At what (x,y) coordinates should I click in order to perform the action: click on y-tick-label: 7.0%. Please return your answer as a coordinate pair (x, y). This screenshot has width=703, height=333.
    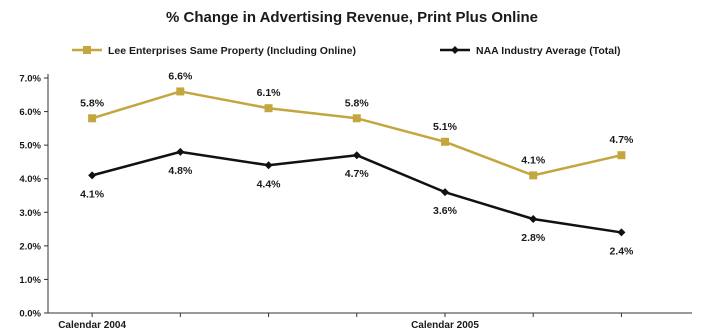
    Looking at the image, I should click on (30, 79).